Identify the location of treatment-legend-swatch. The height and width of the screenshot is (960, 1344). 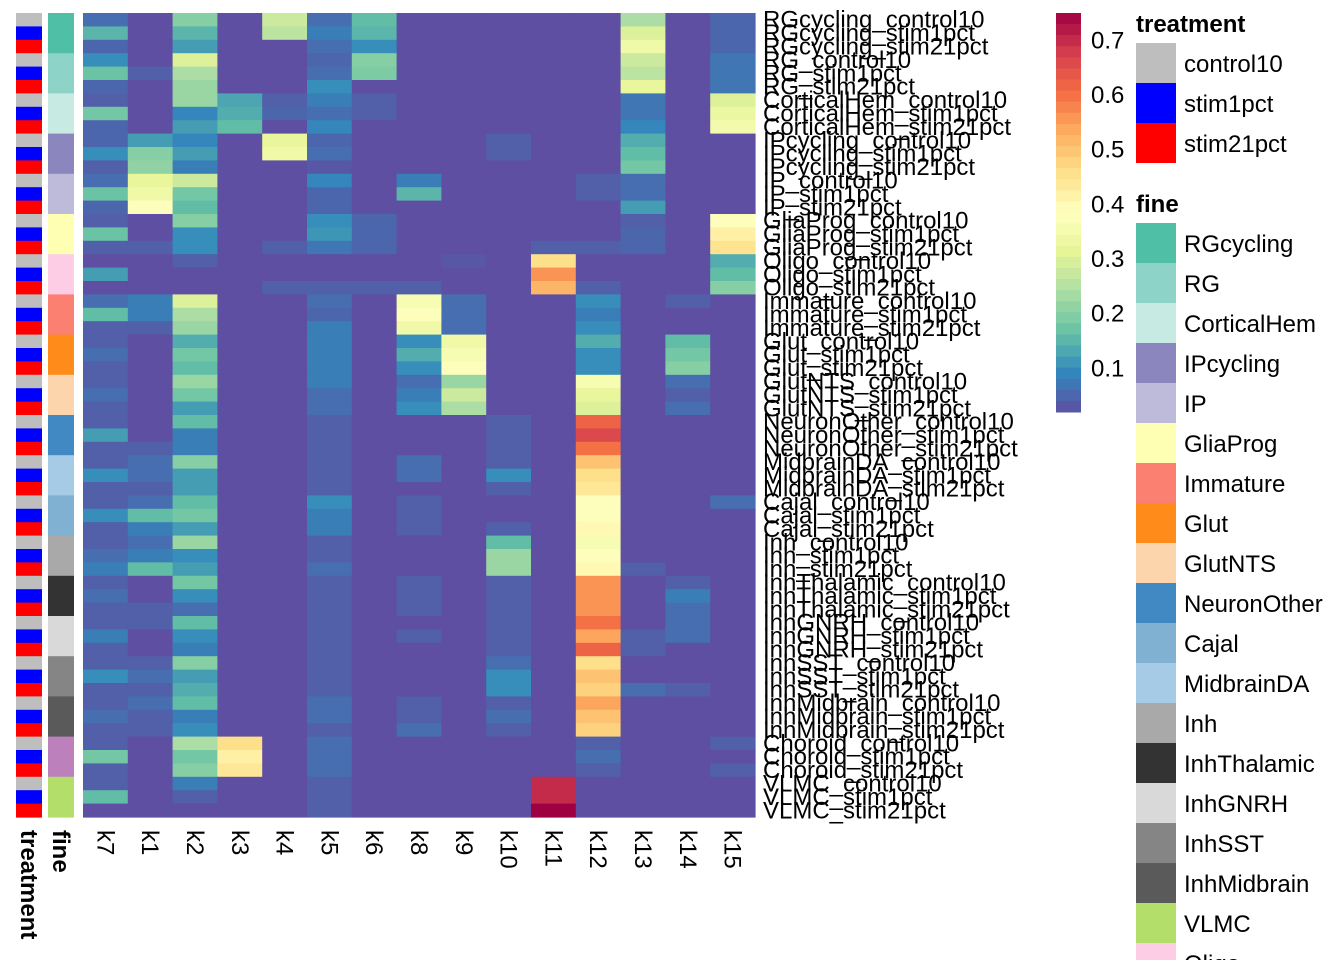
(1156, 103).